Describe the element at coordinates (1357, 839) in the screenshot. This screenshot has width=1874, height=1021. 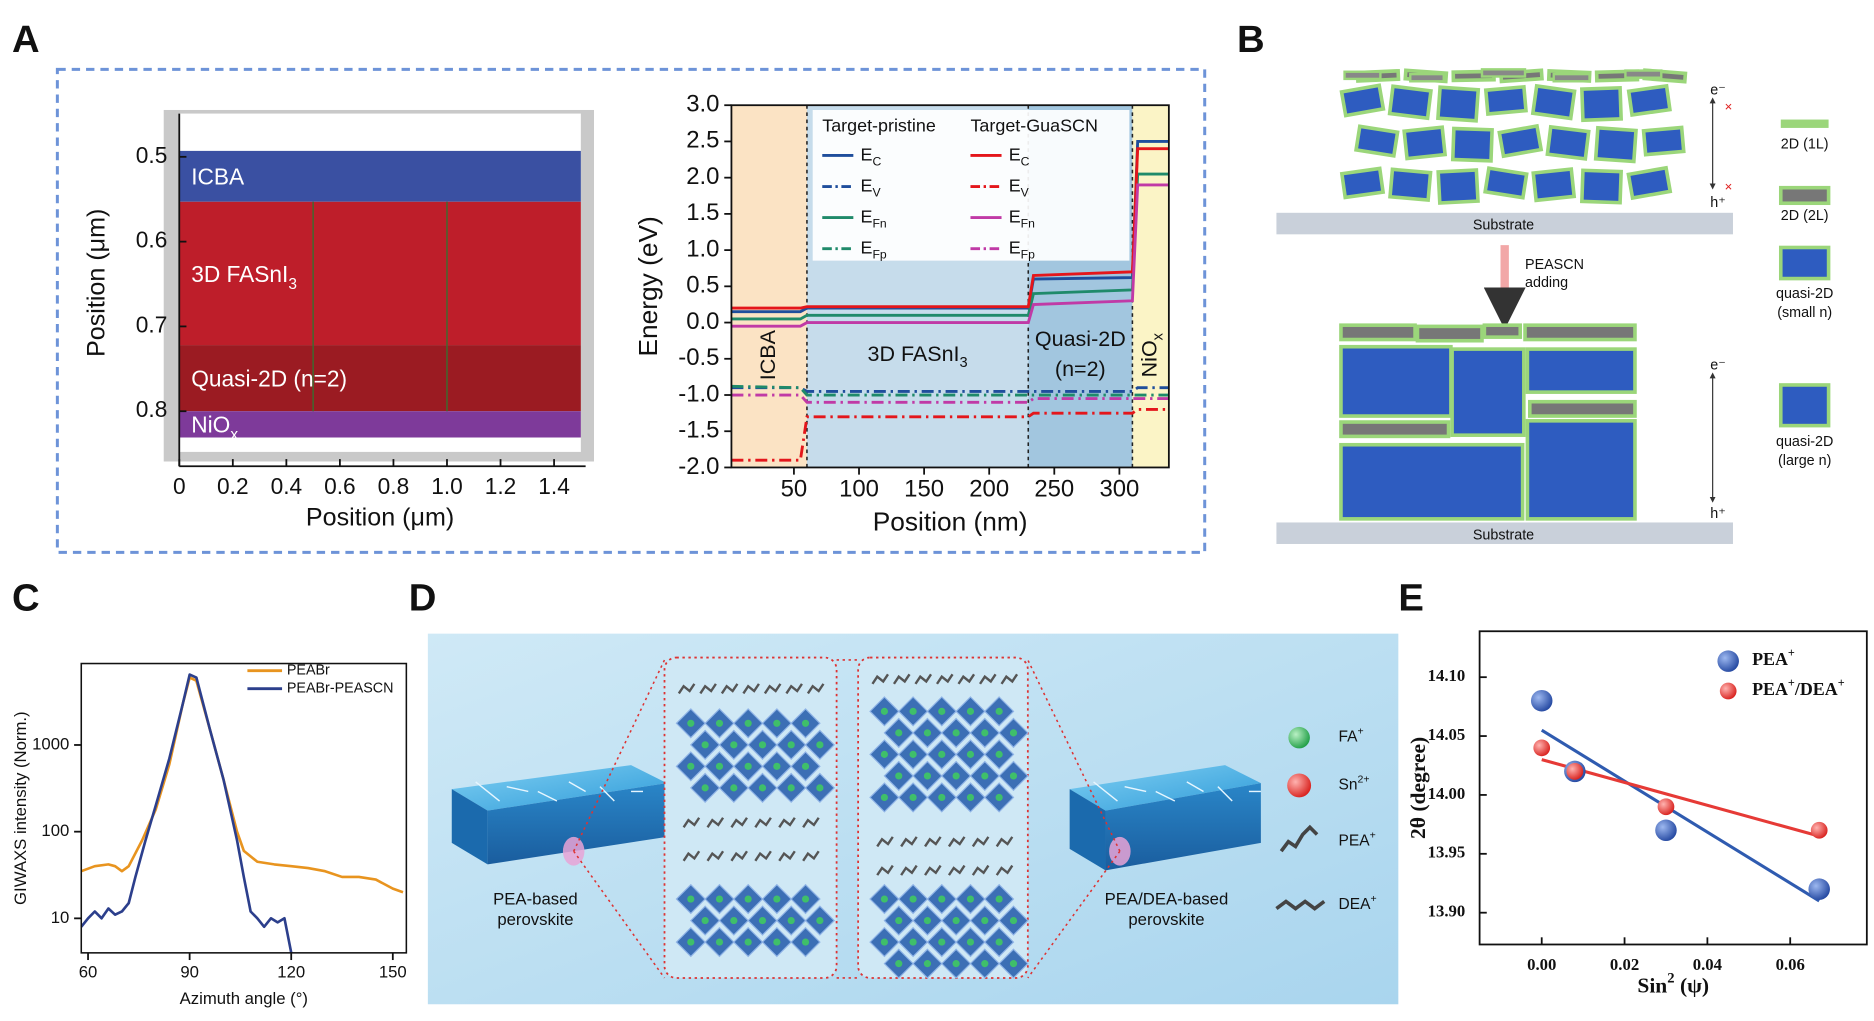
I see `legend-label: PEA+` at that location.